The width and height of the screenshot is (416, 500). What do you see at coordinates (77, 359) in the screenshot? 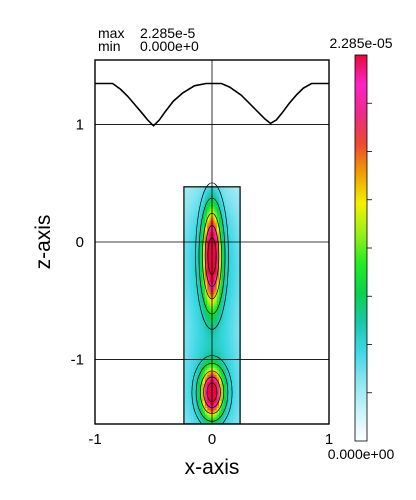
I see `y-tick-label: -1` at bounding box center [77, 359].